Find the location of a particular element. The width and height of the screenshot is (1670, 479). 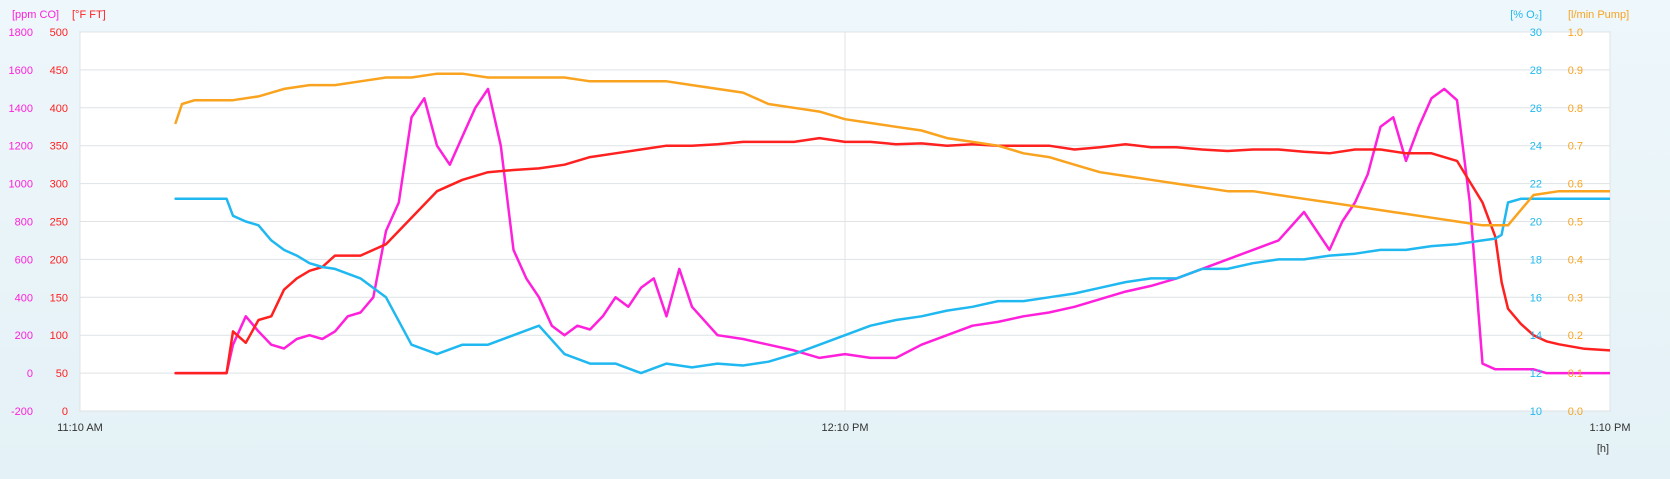

o2-tick-label: 10 is located at coordinates (1536, 412).